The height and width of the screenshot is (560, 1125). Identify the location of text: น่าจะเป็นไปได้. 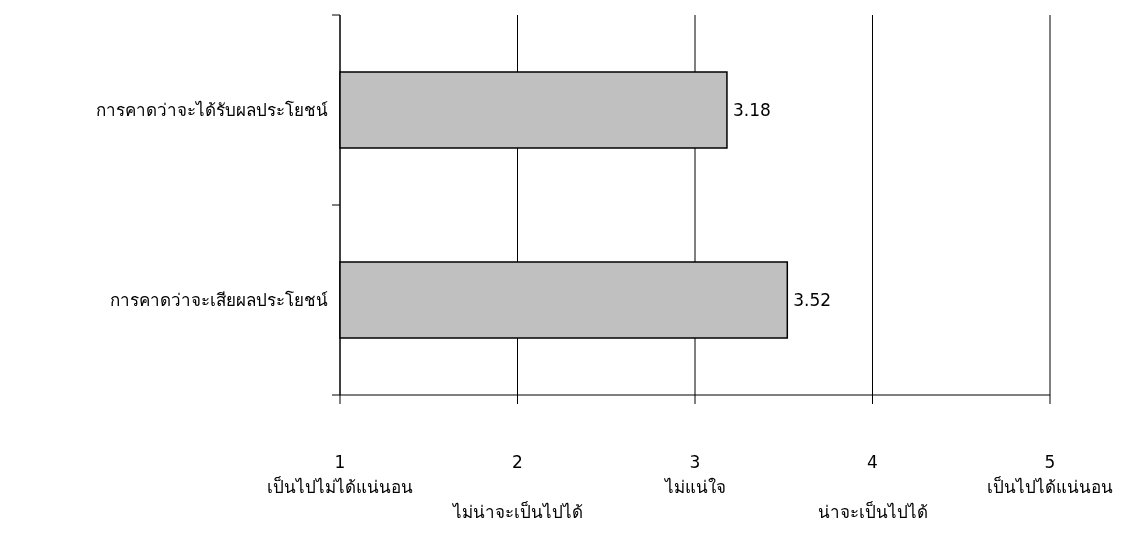
(872, 511).